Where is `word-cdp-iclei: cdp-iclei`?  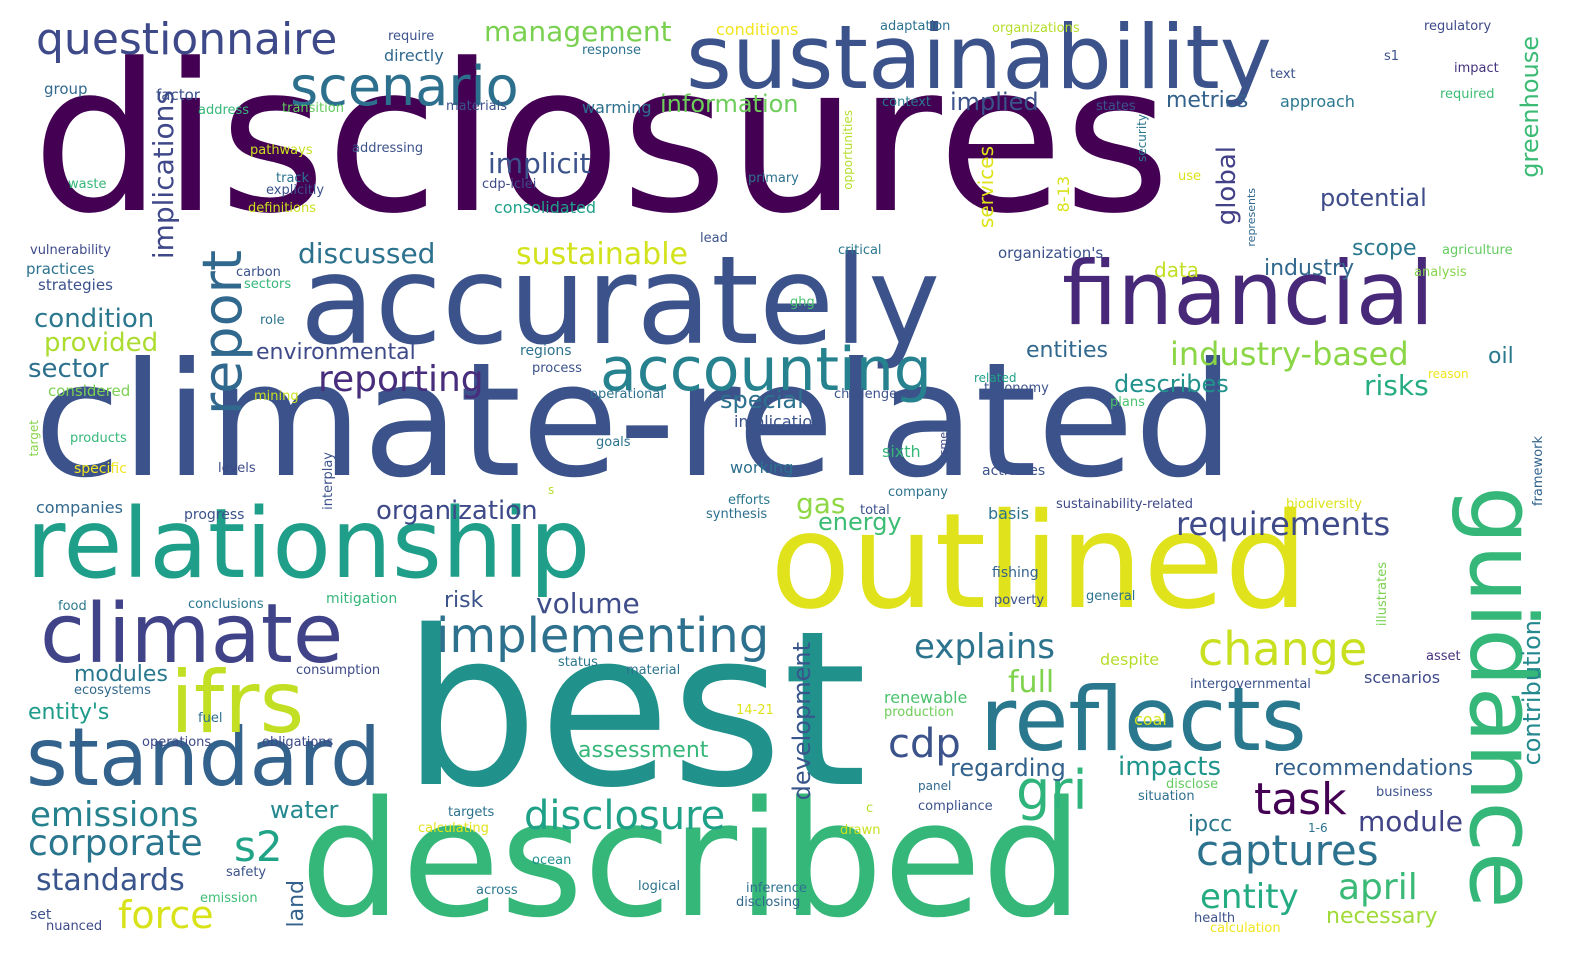
word-cdp-iclei: cdp-iclei is located at coordinates (509, 184).